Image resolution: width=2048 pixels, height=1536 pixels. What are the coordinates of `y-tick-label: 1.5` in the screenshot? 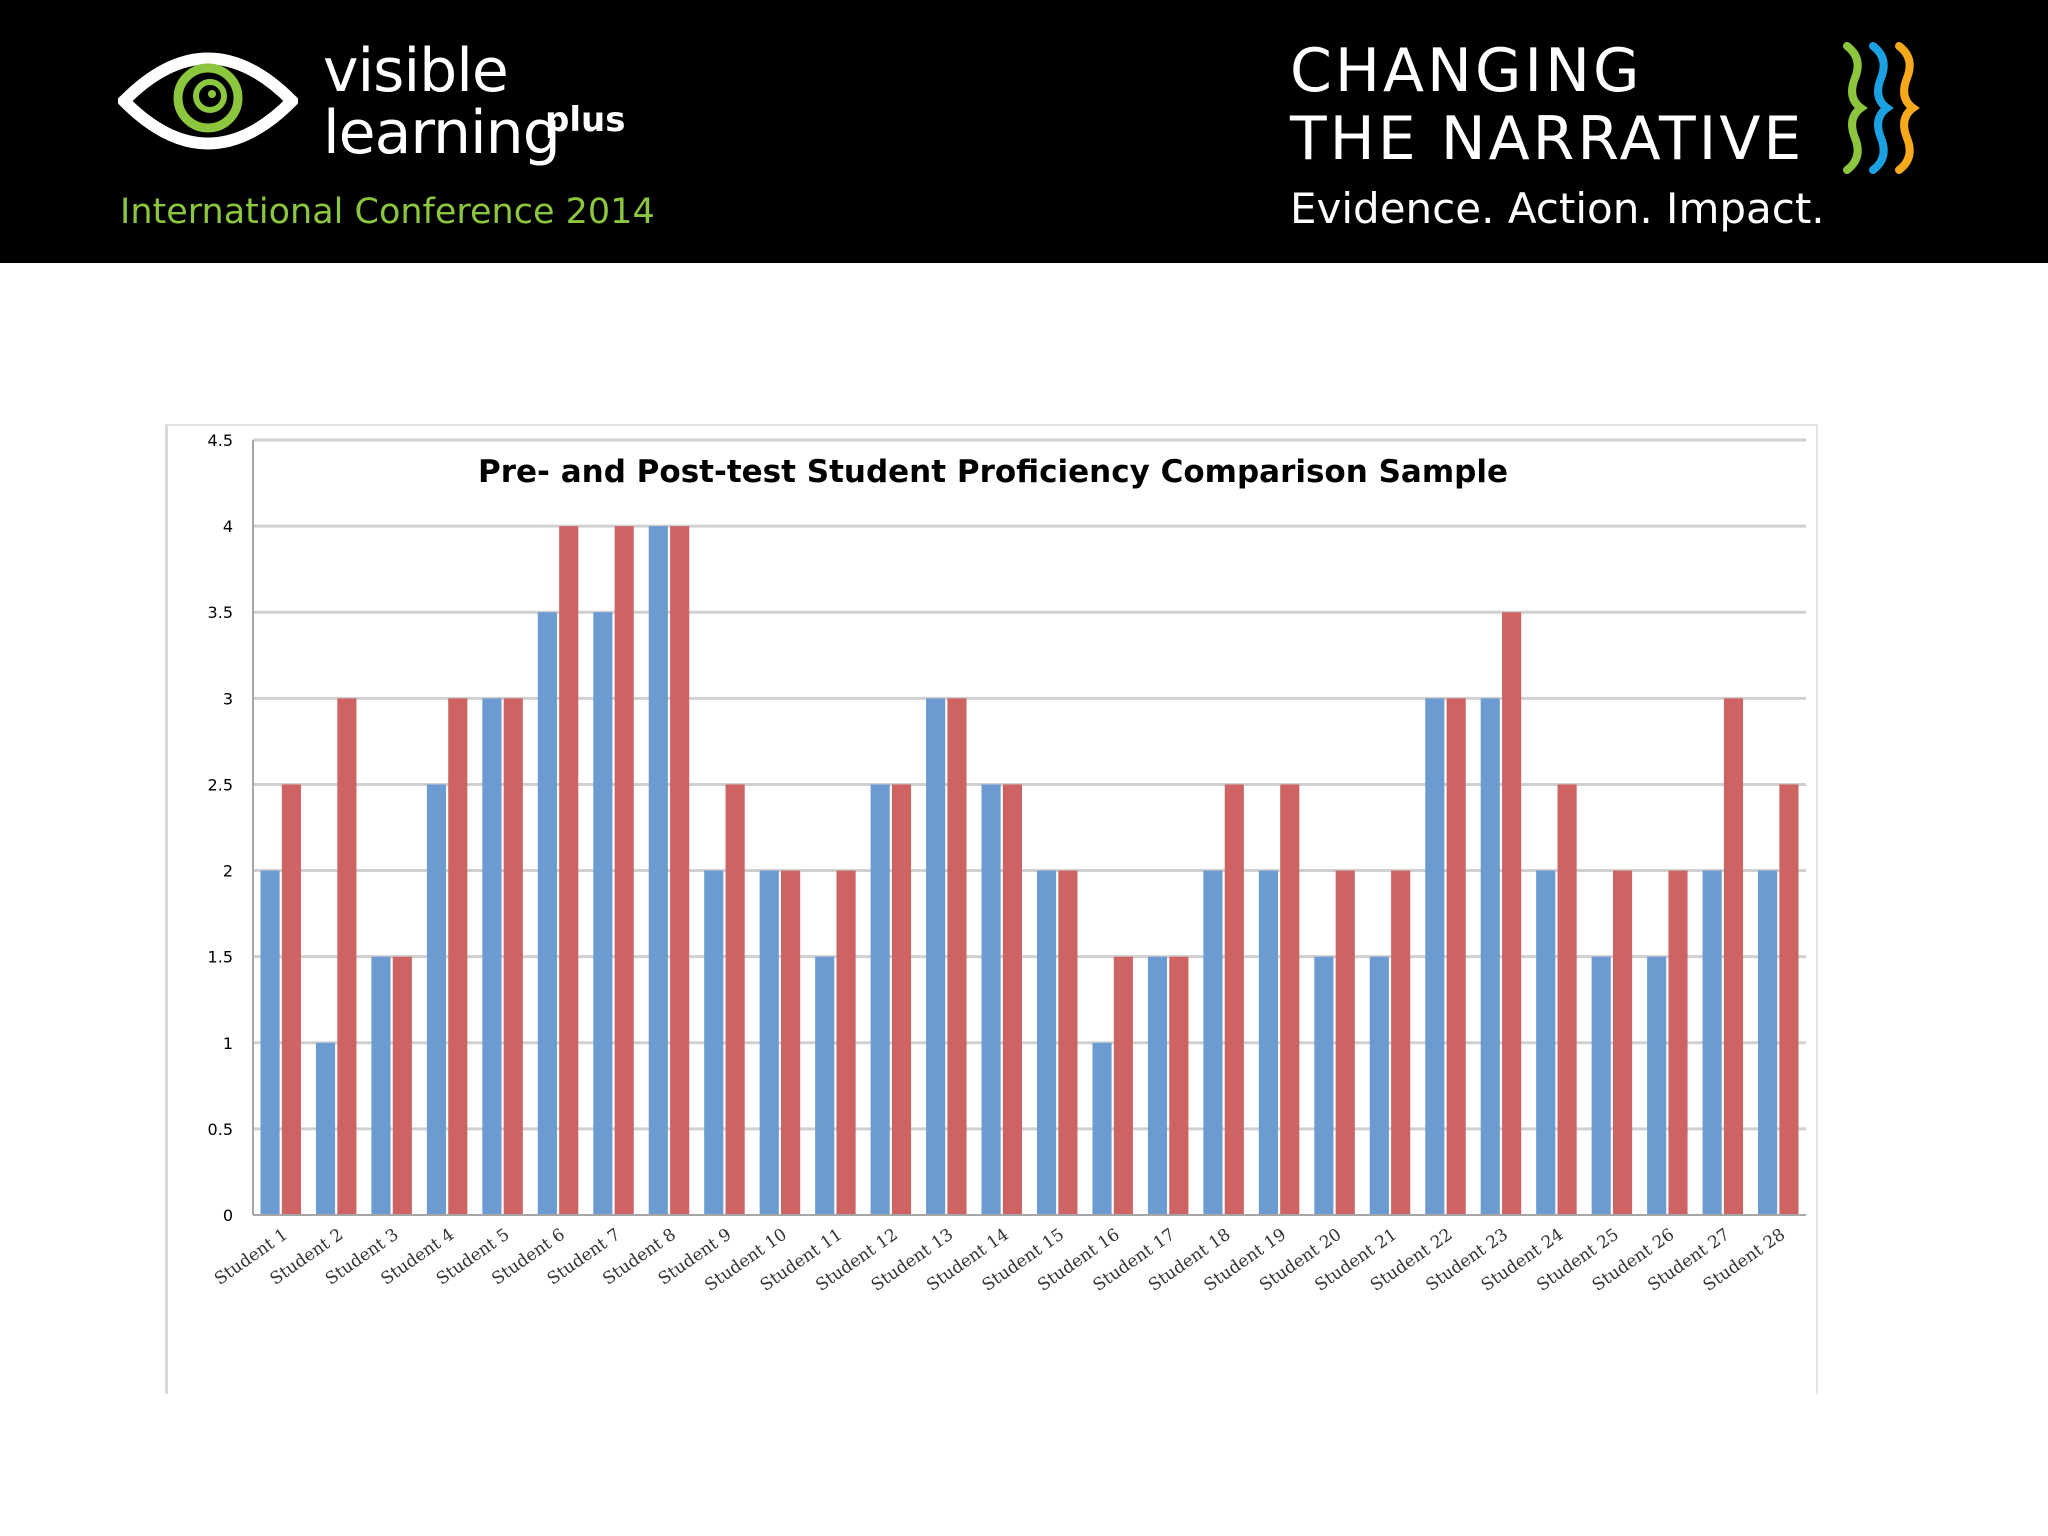 It's located at (220, 957).